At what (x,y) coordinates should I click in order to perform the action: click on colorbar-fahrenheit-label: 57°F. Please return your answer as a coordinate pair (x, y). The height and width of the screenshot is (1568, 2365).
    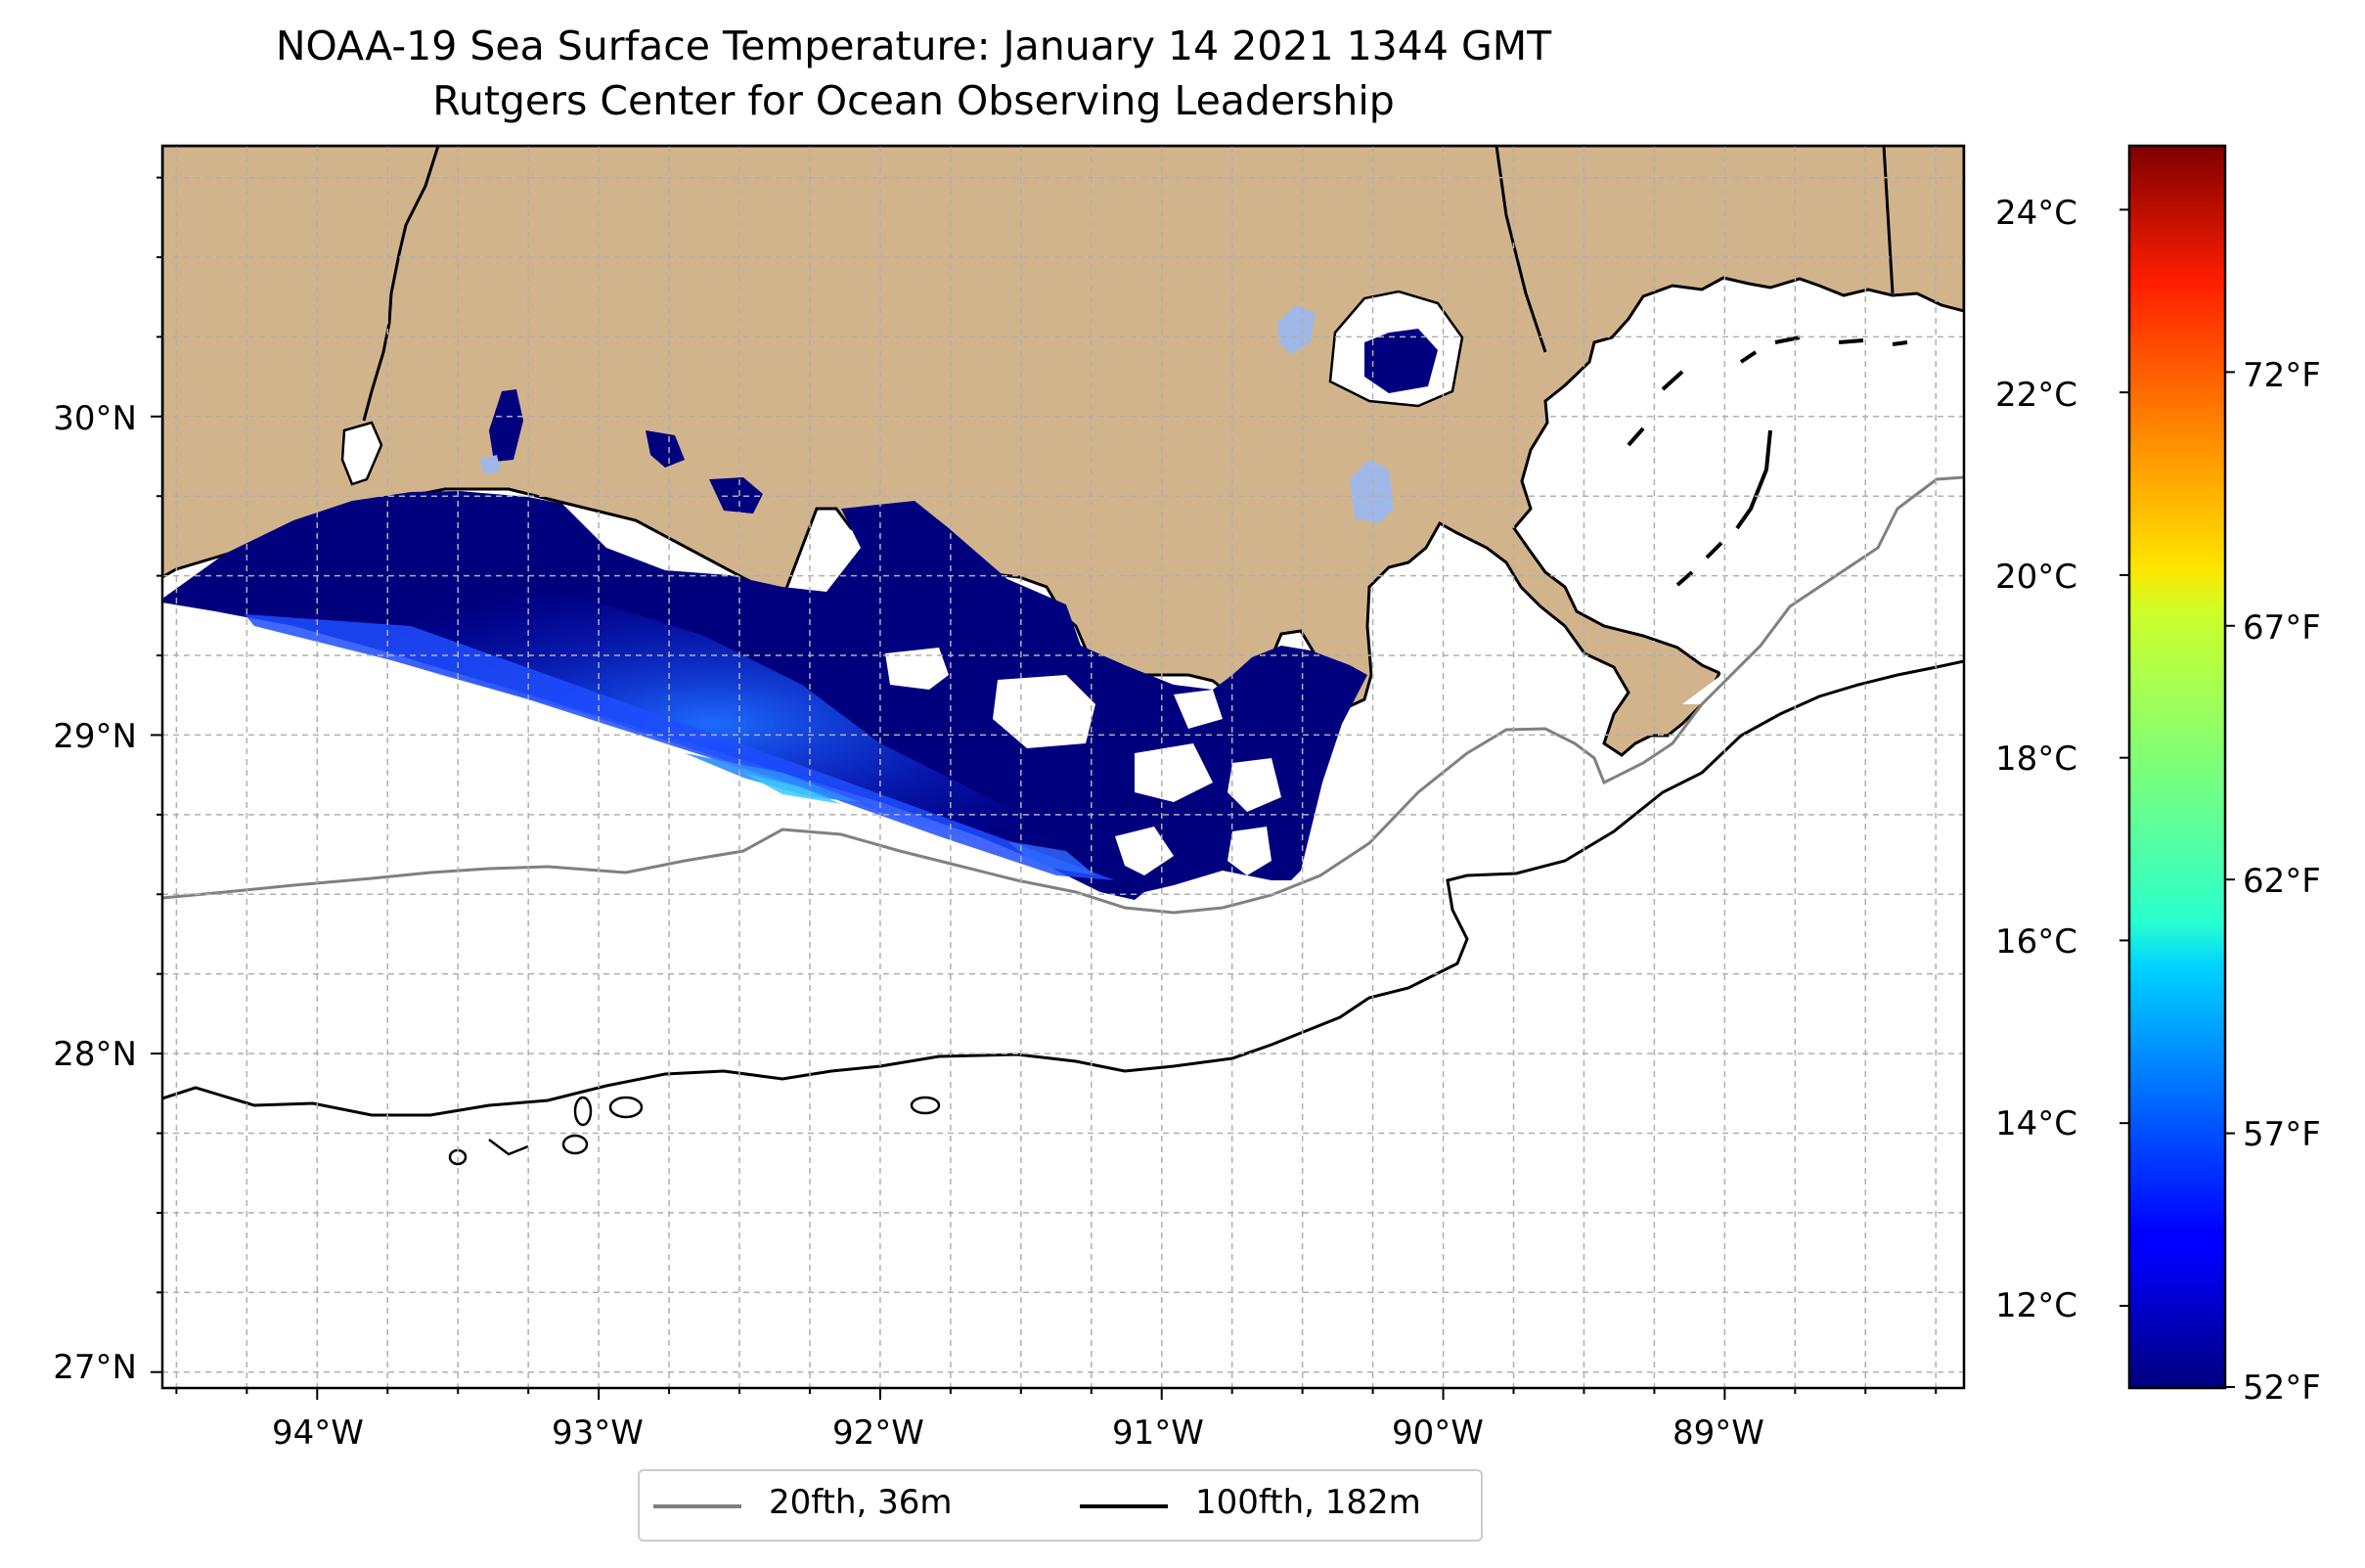
    Looking at the image, I should click on (2282, 1134).